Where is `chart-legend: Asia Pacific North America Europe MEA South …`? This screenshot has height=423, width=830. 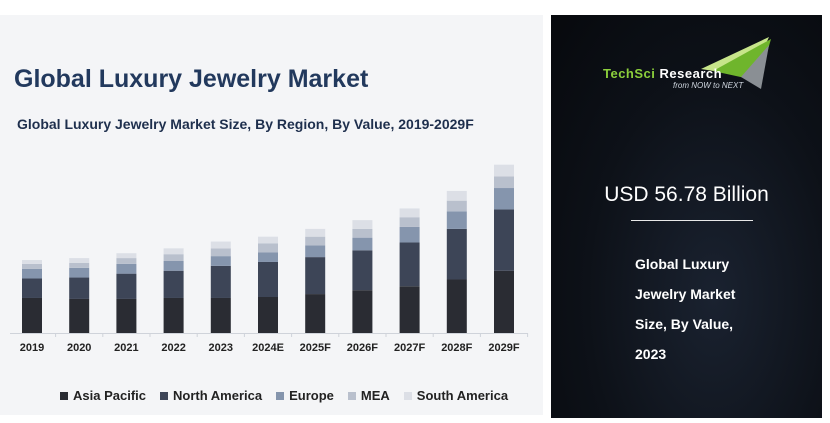 chart-legend: Asia Pacific North America Europe MEA South … is located at coordinates (284, 395).